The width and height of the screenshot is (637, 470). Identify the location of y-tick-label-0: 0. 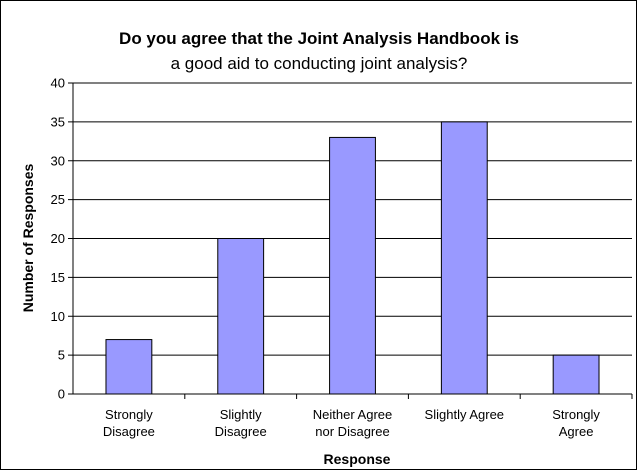
(61, 394).